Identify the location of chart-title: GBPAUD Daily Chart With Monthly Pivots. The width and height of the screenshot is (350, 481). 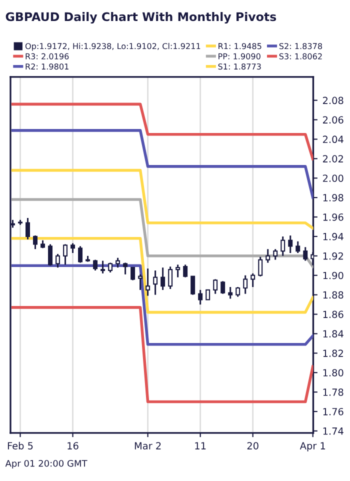
(141, 18).